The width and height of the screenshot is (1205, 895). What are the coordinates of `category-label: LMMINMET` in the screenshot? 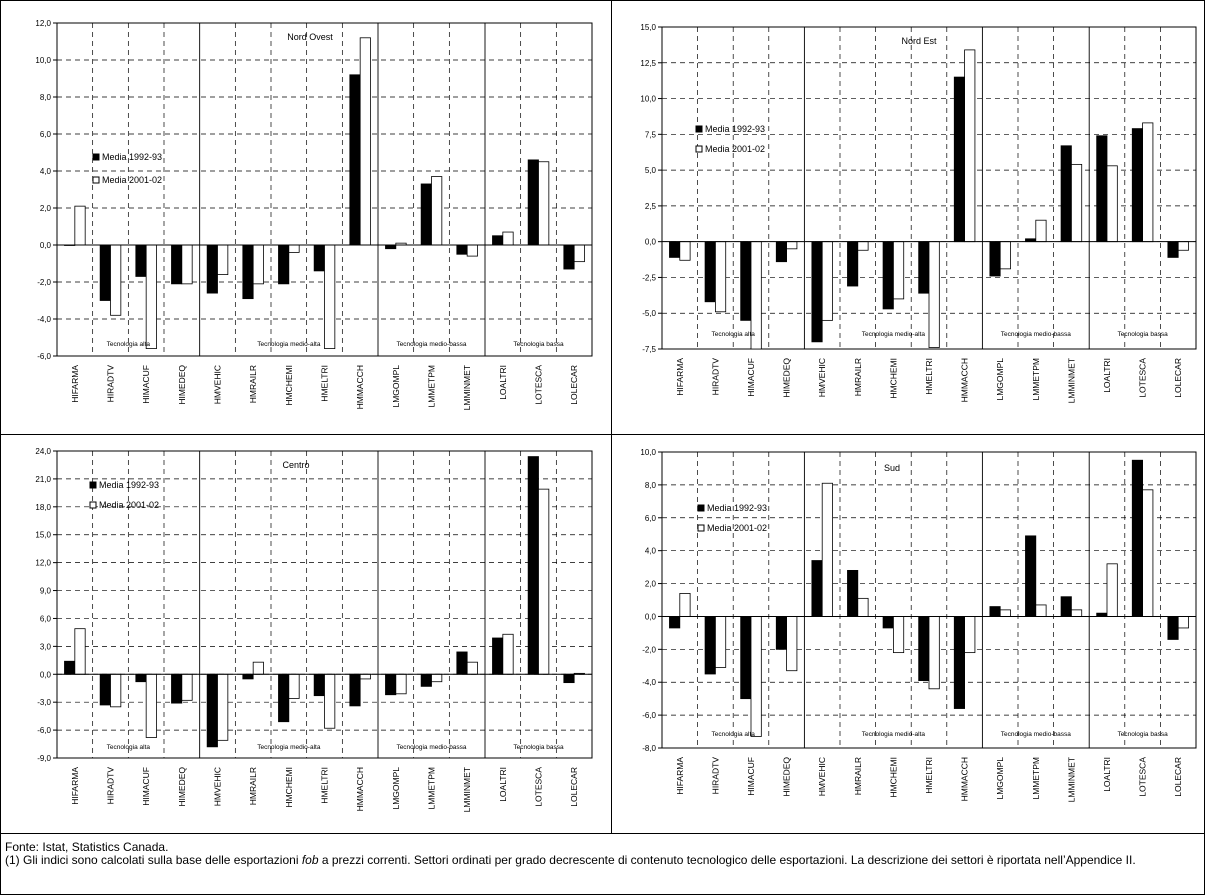 It's located at (1071, 380).